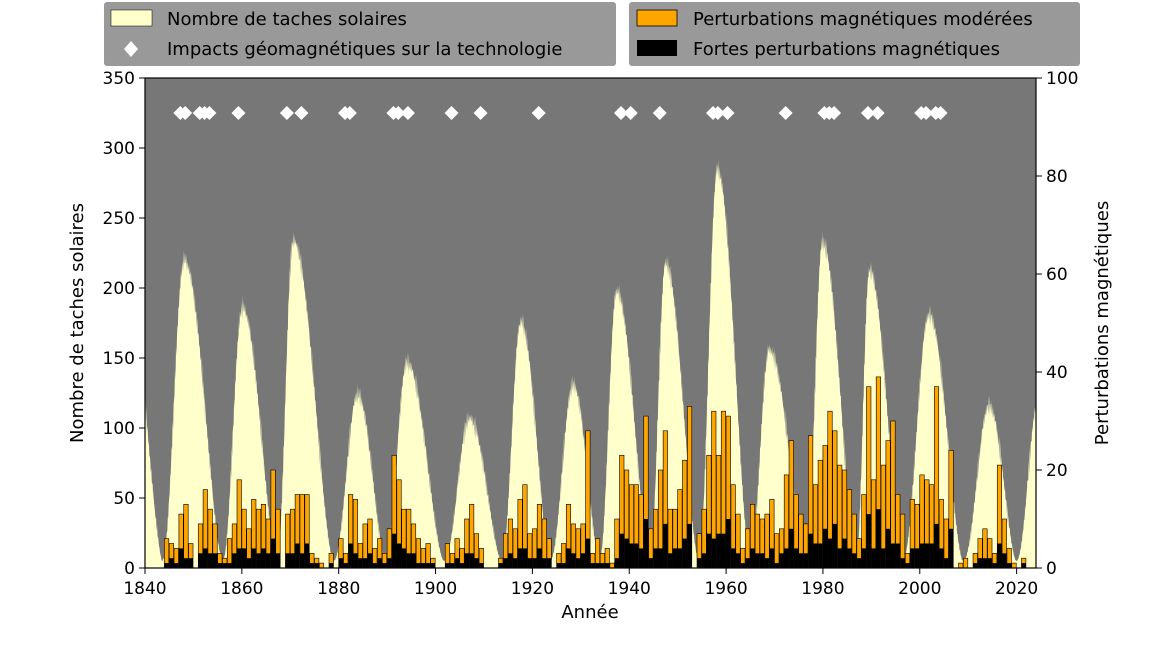 This screenshot has width=1152, height=648. I want to click on x-axis-label: Année, so click(589, 612).